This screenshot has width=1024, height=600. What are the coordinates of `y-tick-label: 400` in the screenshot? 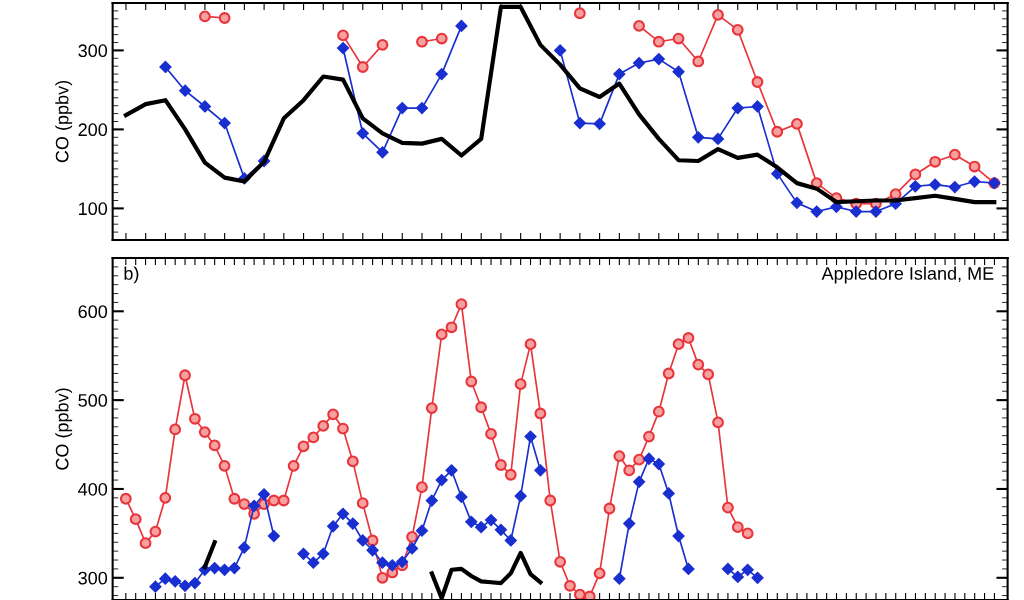 It's located at (93, 489).